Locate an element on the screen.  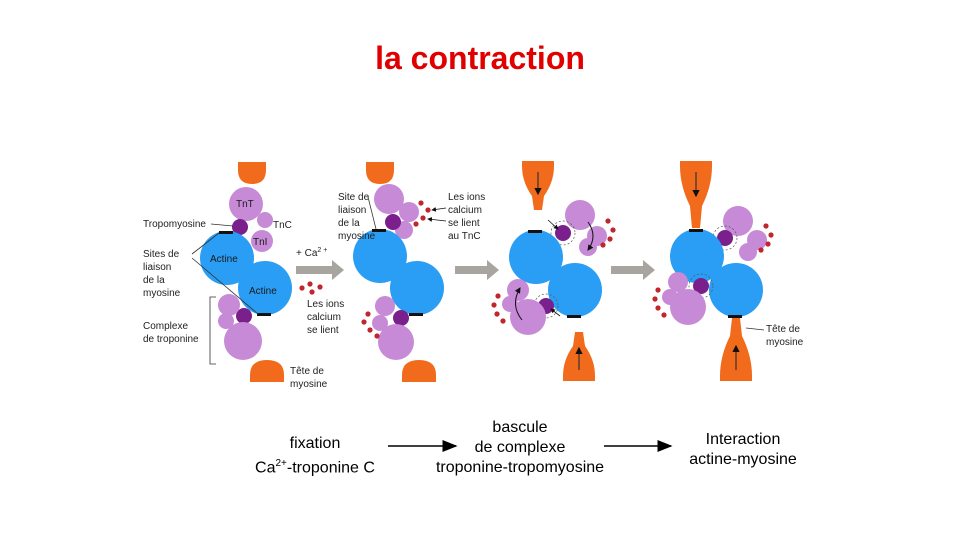
panel-tilt is located at coordinates (553, 271).